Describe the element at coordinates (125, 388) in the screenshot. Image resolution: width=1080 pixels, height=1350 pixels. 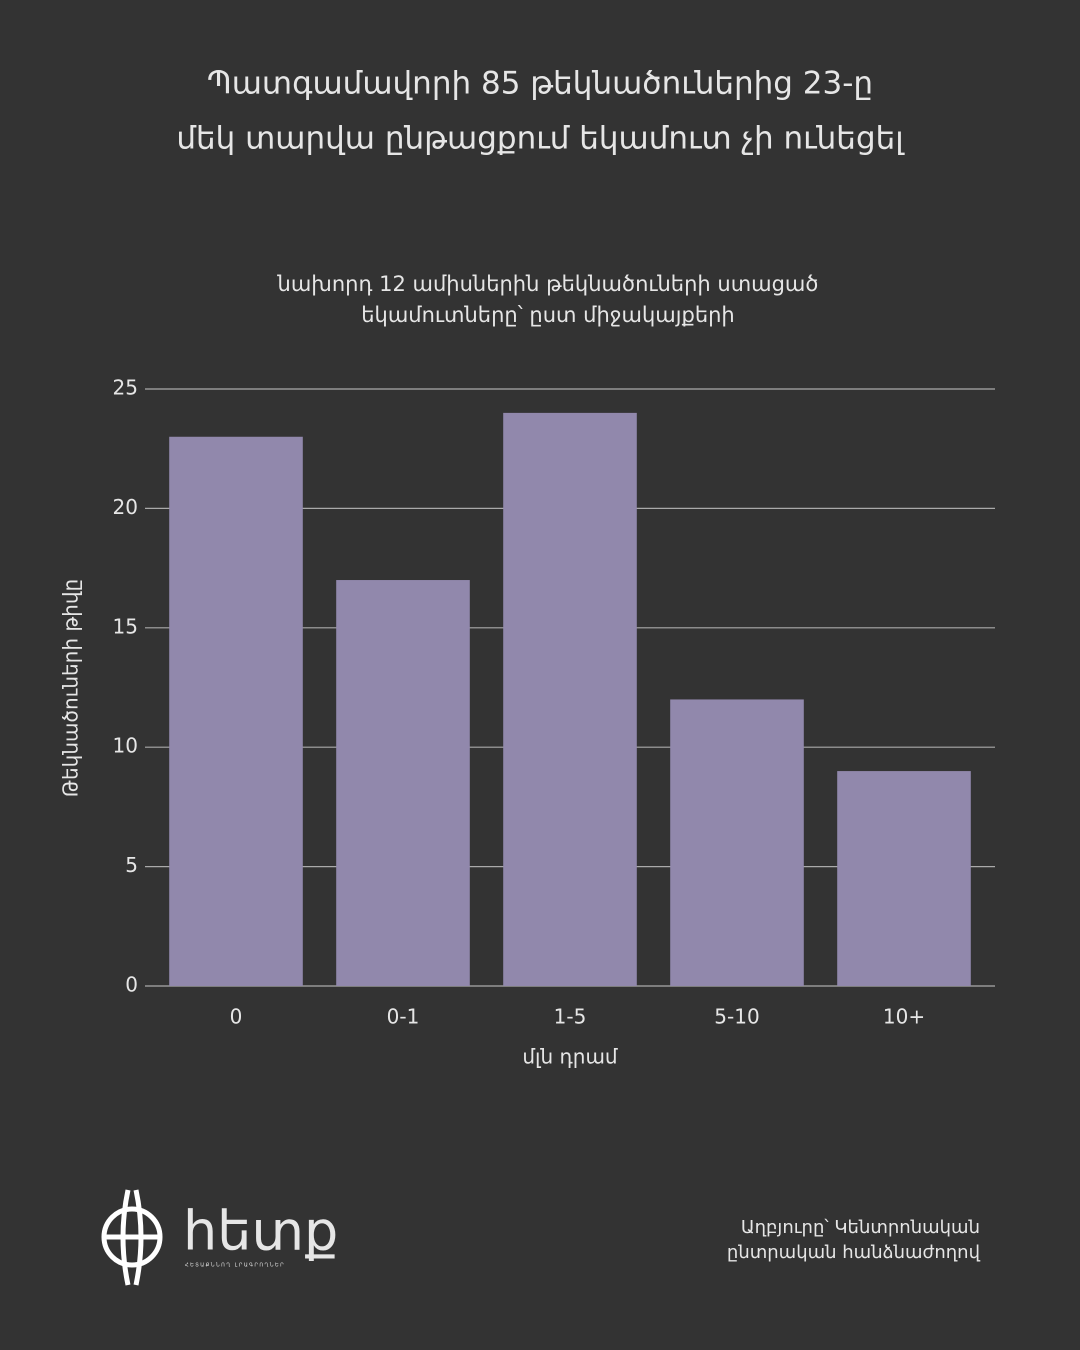
I see `y-tick-label: 25` at that location.